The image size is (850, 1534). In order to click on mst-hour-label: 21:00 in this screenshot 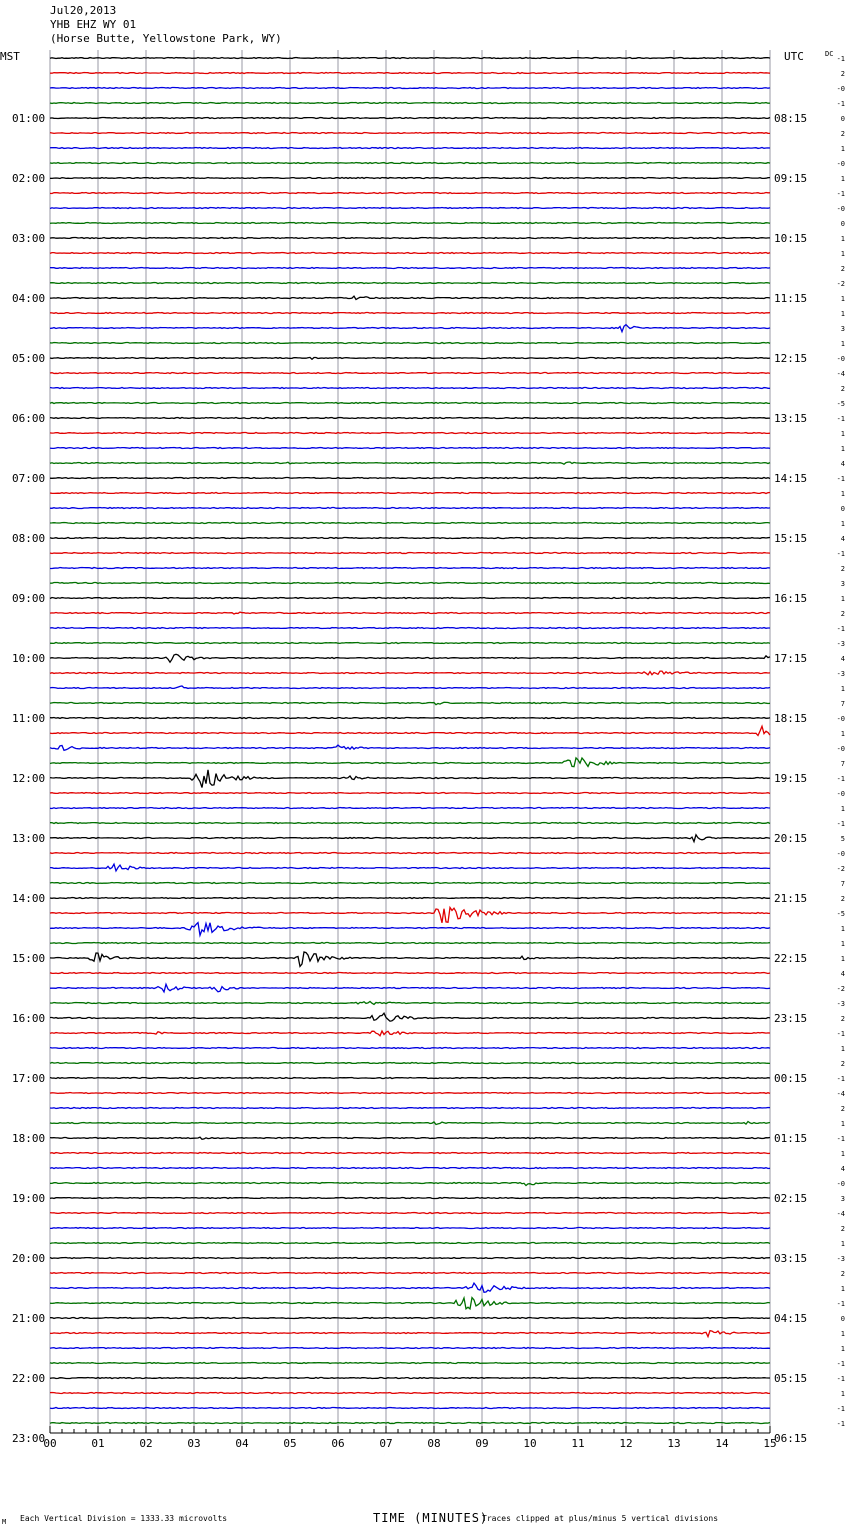, I will do `click(28, 1318)`.